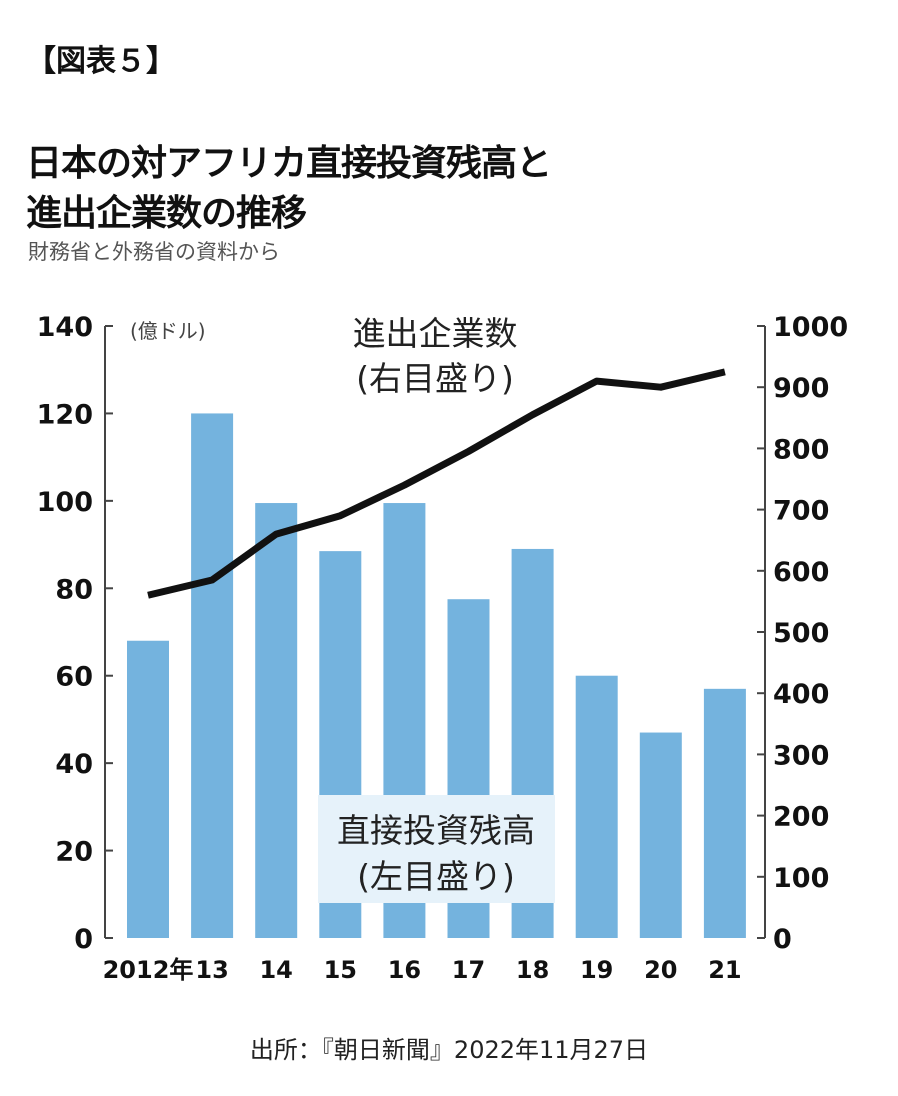 The width and height of the screenshot is (898, 1096). I want to click on right-tick-label: 500, so click(801, 633).